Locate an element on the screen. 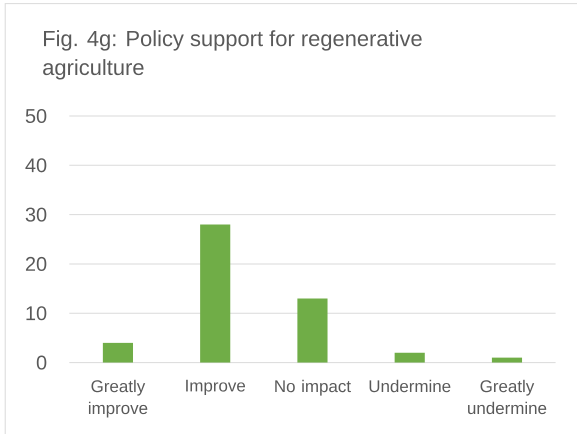 The image size is (577, 434). x-tick-label: Improve is located at coordinates (216, 387).